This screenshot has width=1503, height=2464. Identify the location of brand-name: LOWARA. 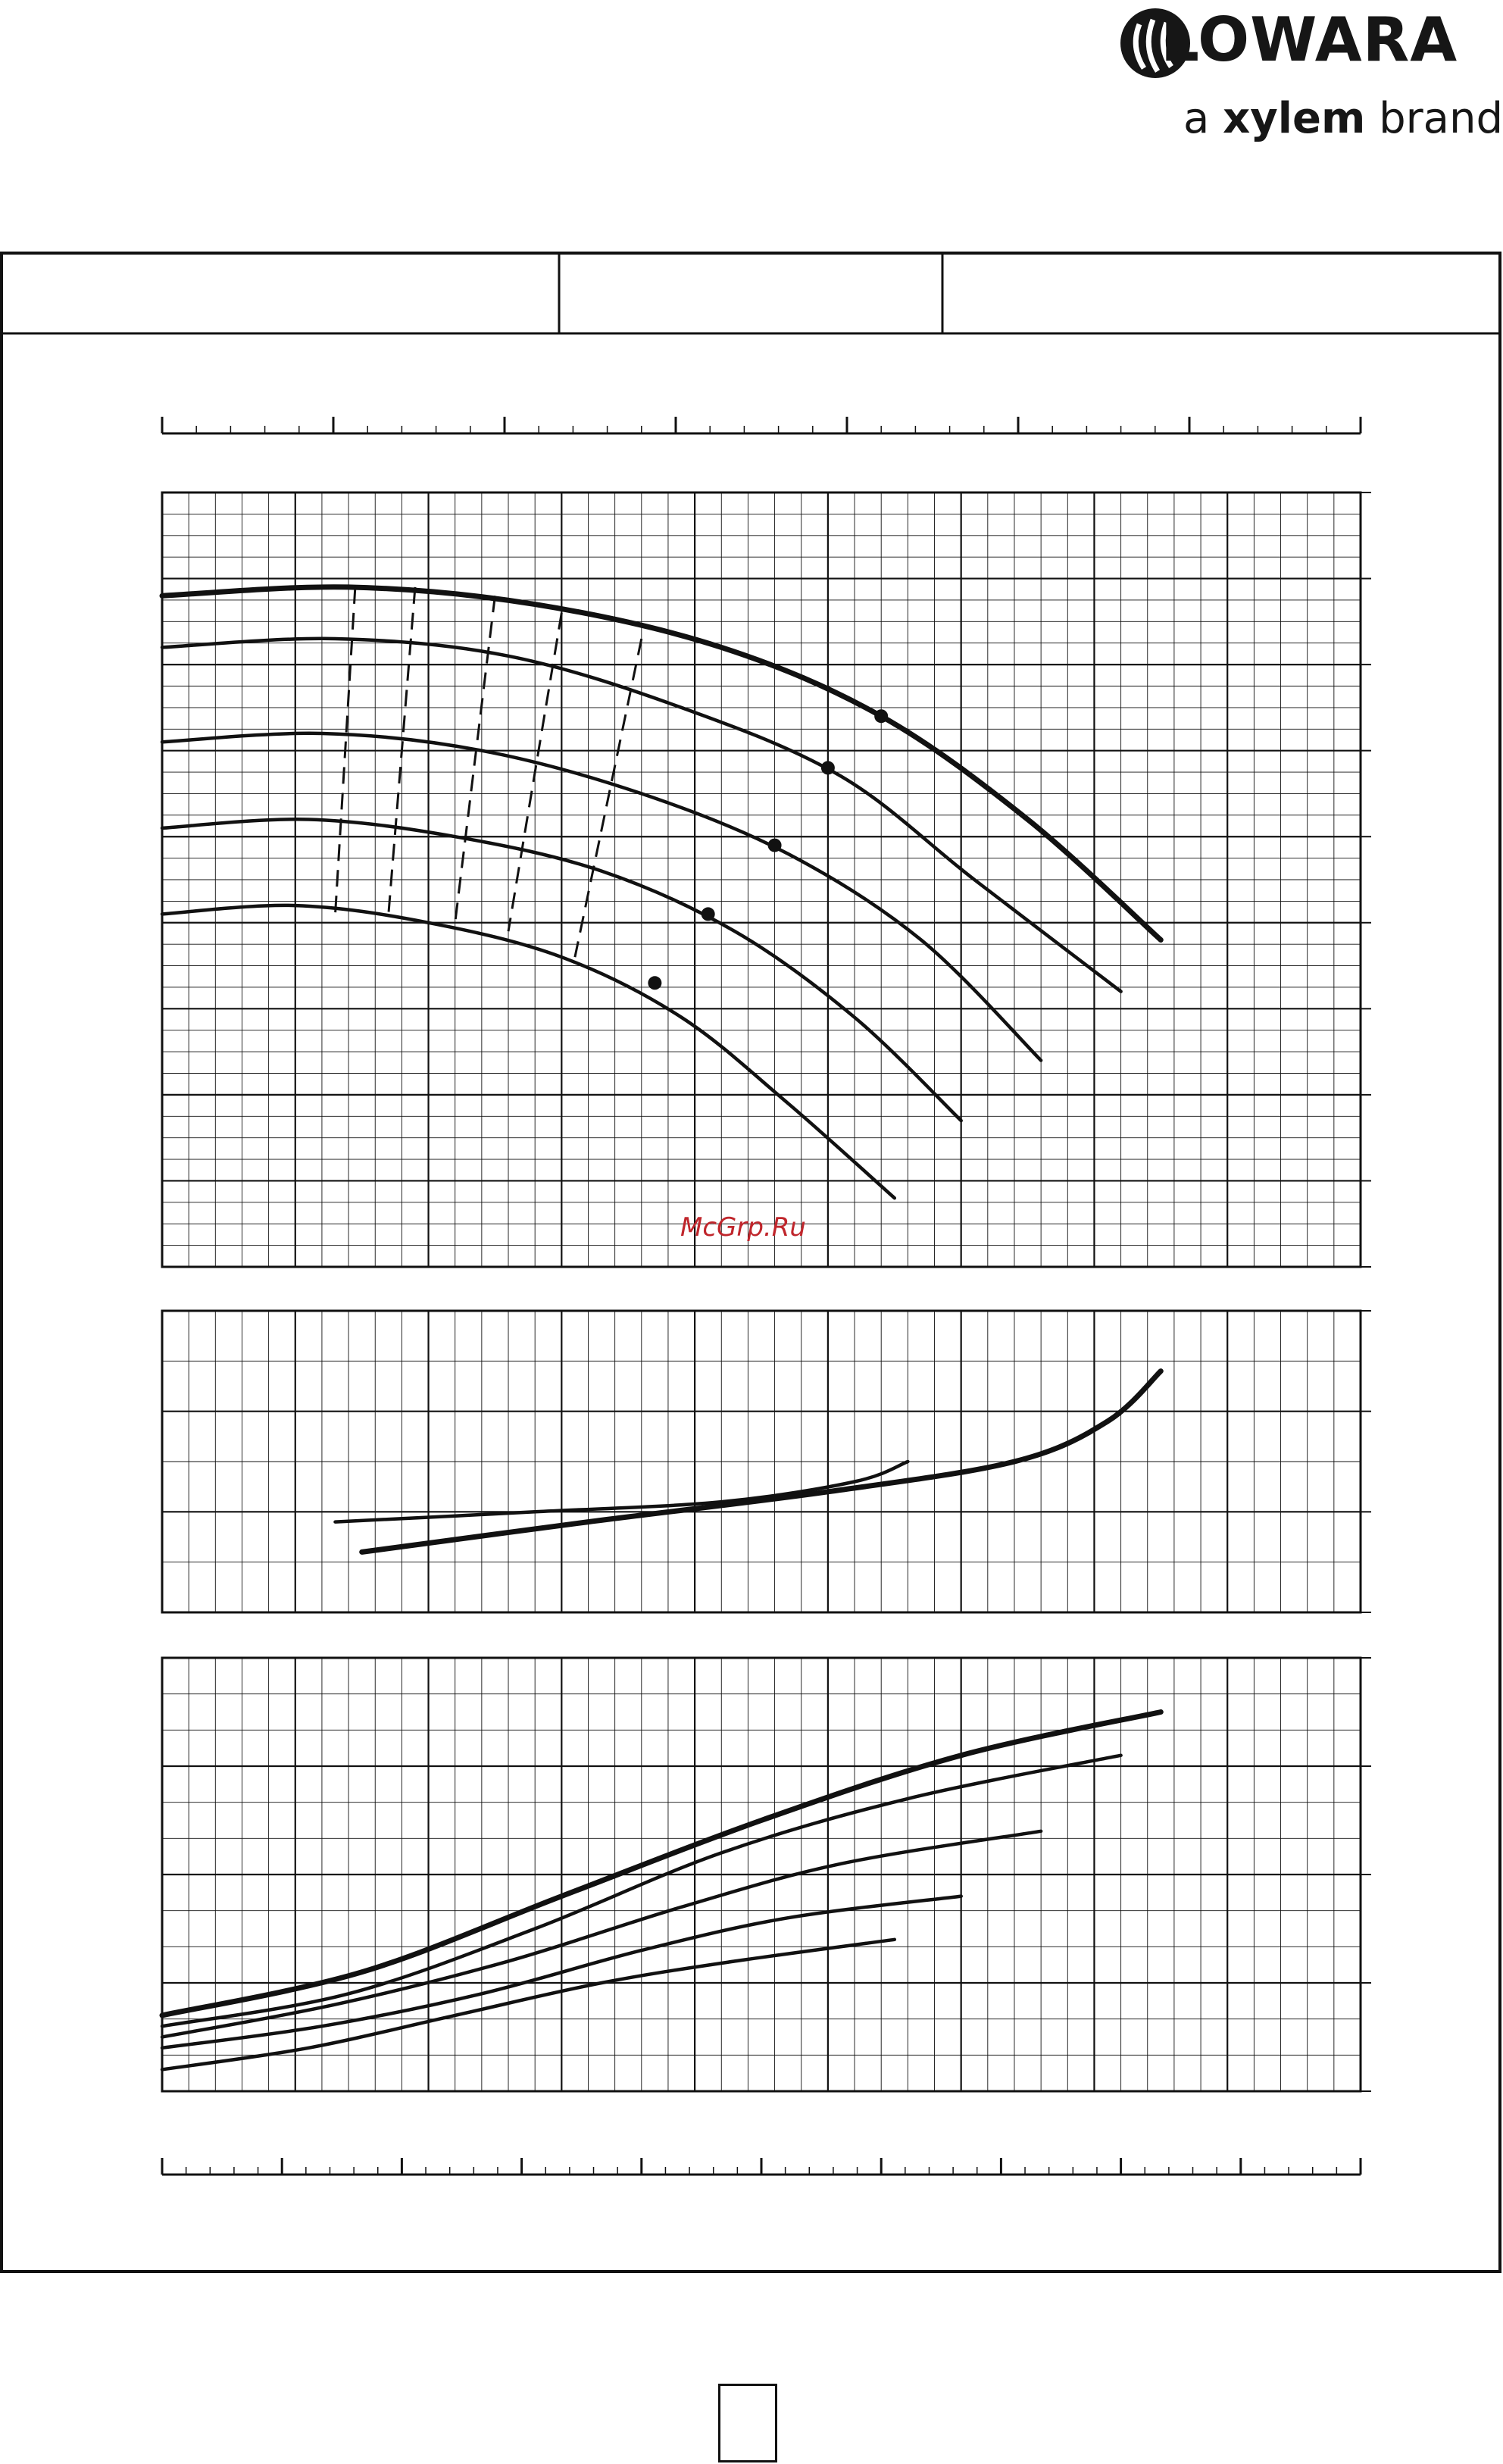
(1309, 40).